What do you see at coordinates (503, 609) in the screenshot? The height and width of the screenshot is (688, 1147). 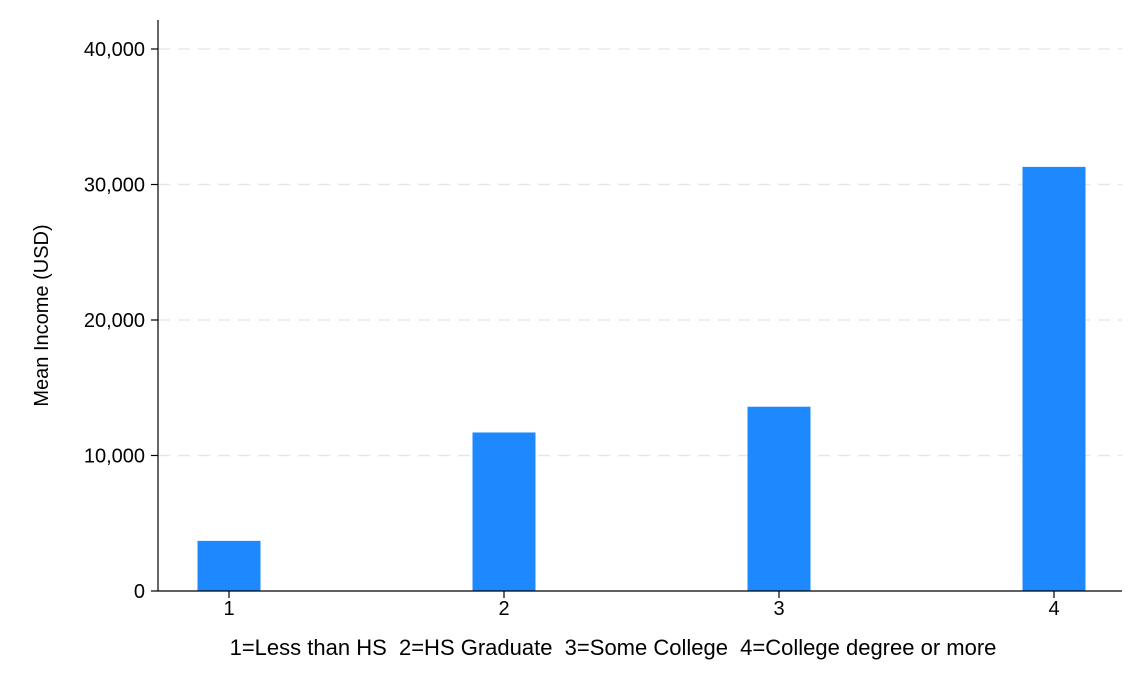 I see `x-tick-label: 2` at bounding box center [503, 609].